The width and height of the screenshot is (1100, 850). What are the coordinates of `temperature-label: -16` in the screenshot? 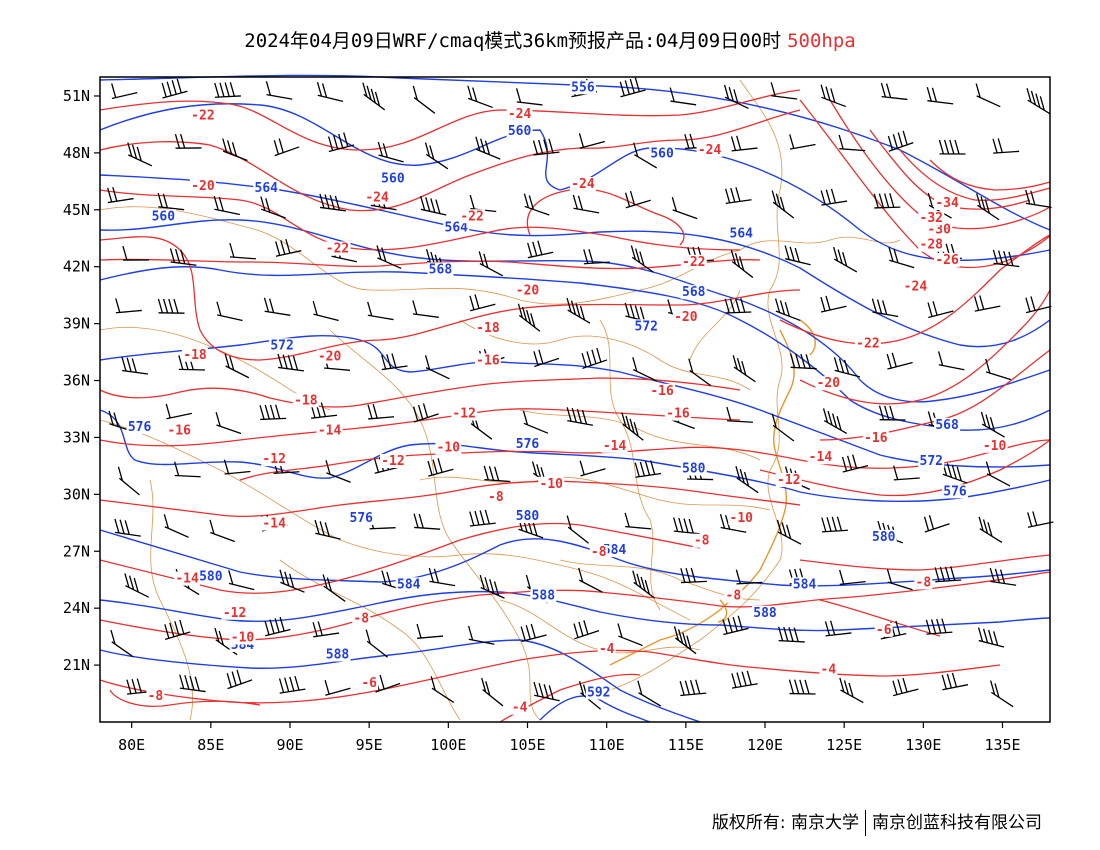 It's located at (488, 360).